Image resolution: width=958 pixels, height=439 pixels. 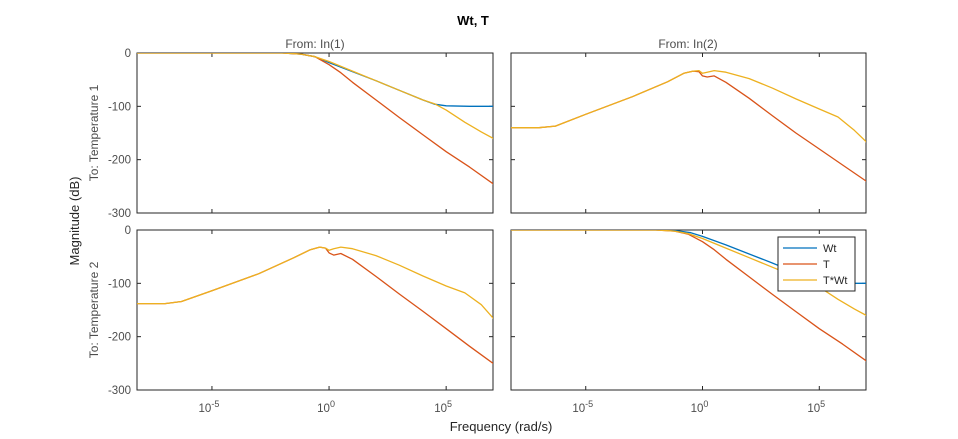 I want to click on series-line-twt-r1c1, so click(x=315, y=96).